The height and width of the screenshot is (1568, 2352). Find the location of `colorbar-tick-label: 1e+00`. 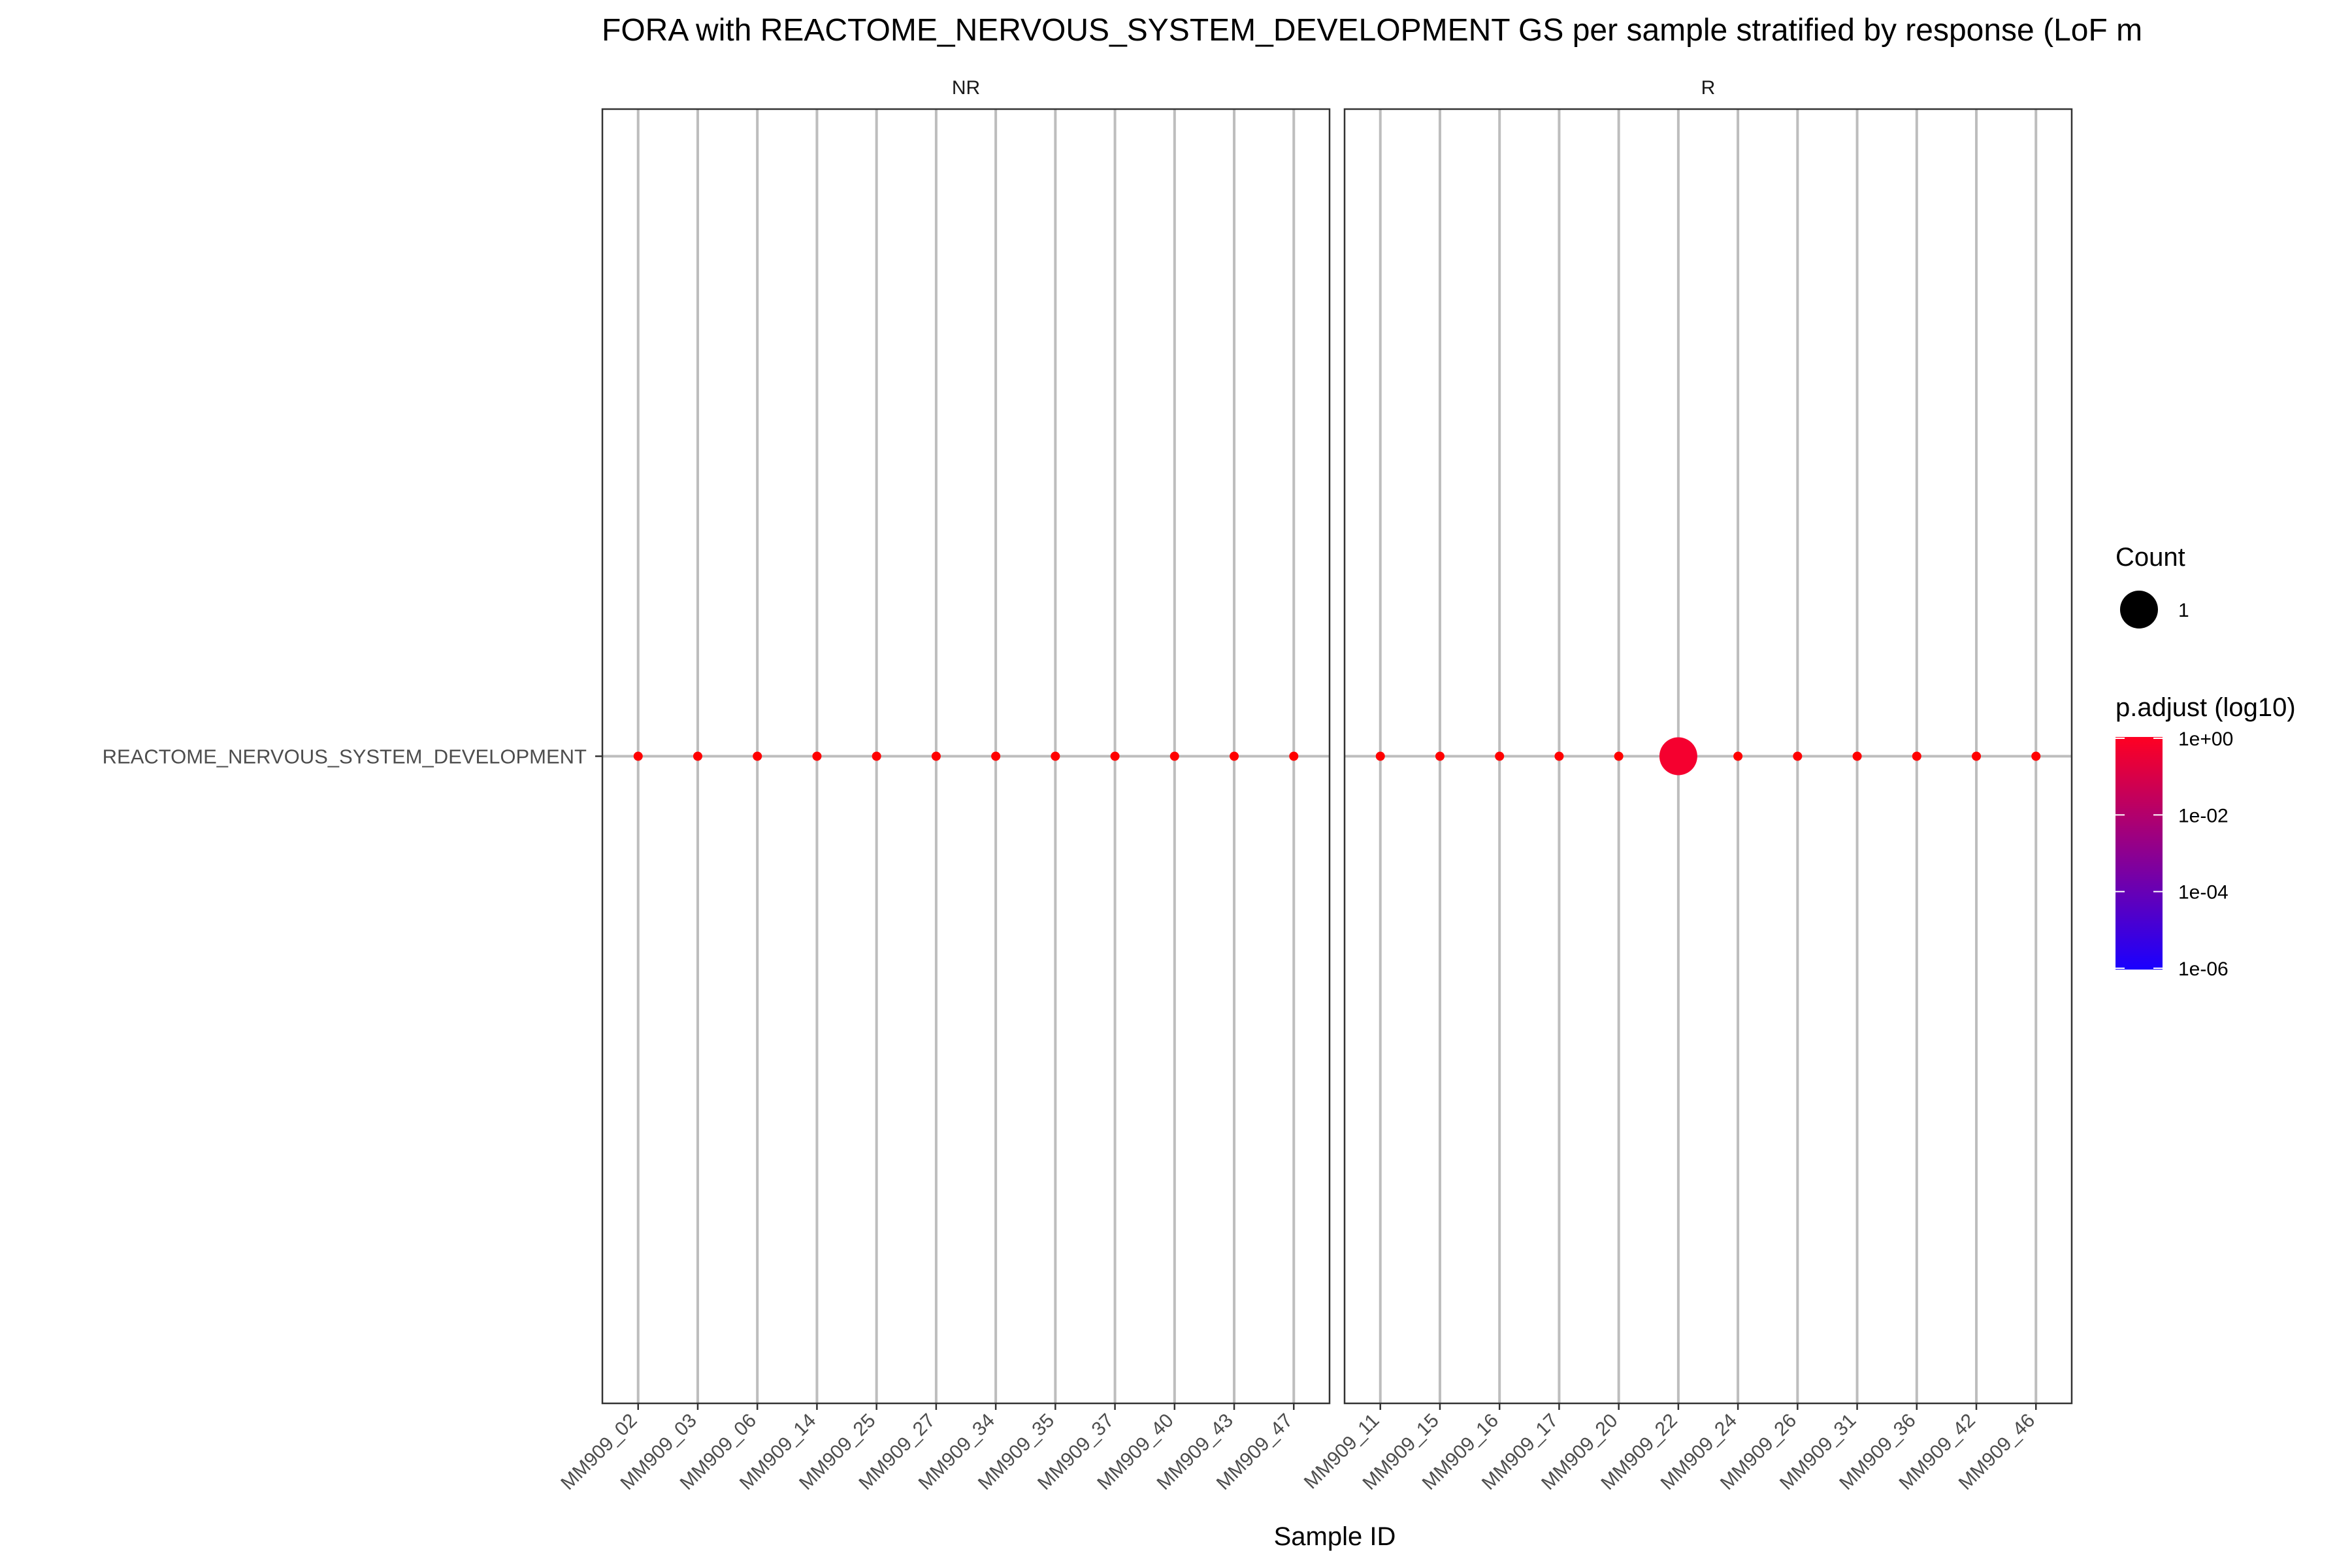

colorbar-tick-label: 1e+00 is located at coordinates (2205, 739).